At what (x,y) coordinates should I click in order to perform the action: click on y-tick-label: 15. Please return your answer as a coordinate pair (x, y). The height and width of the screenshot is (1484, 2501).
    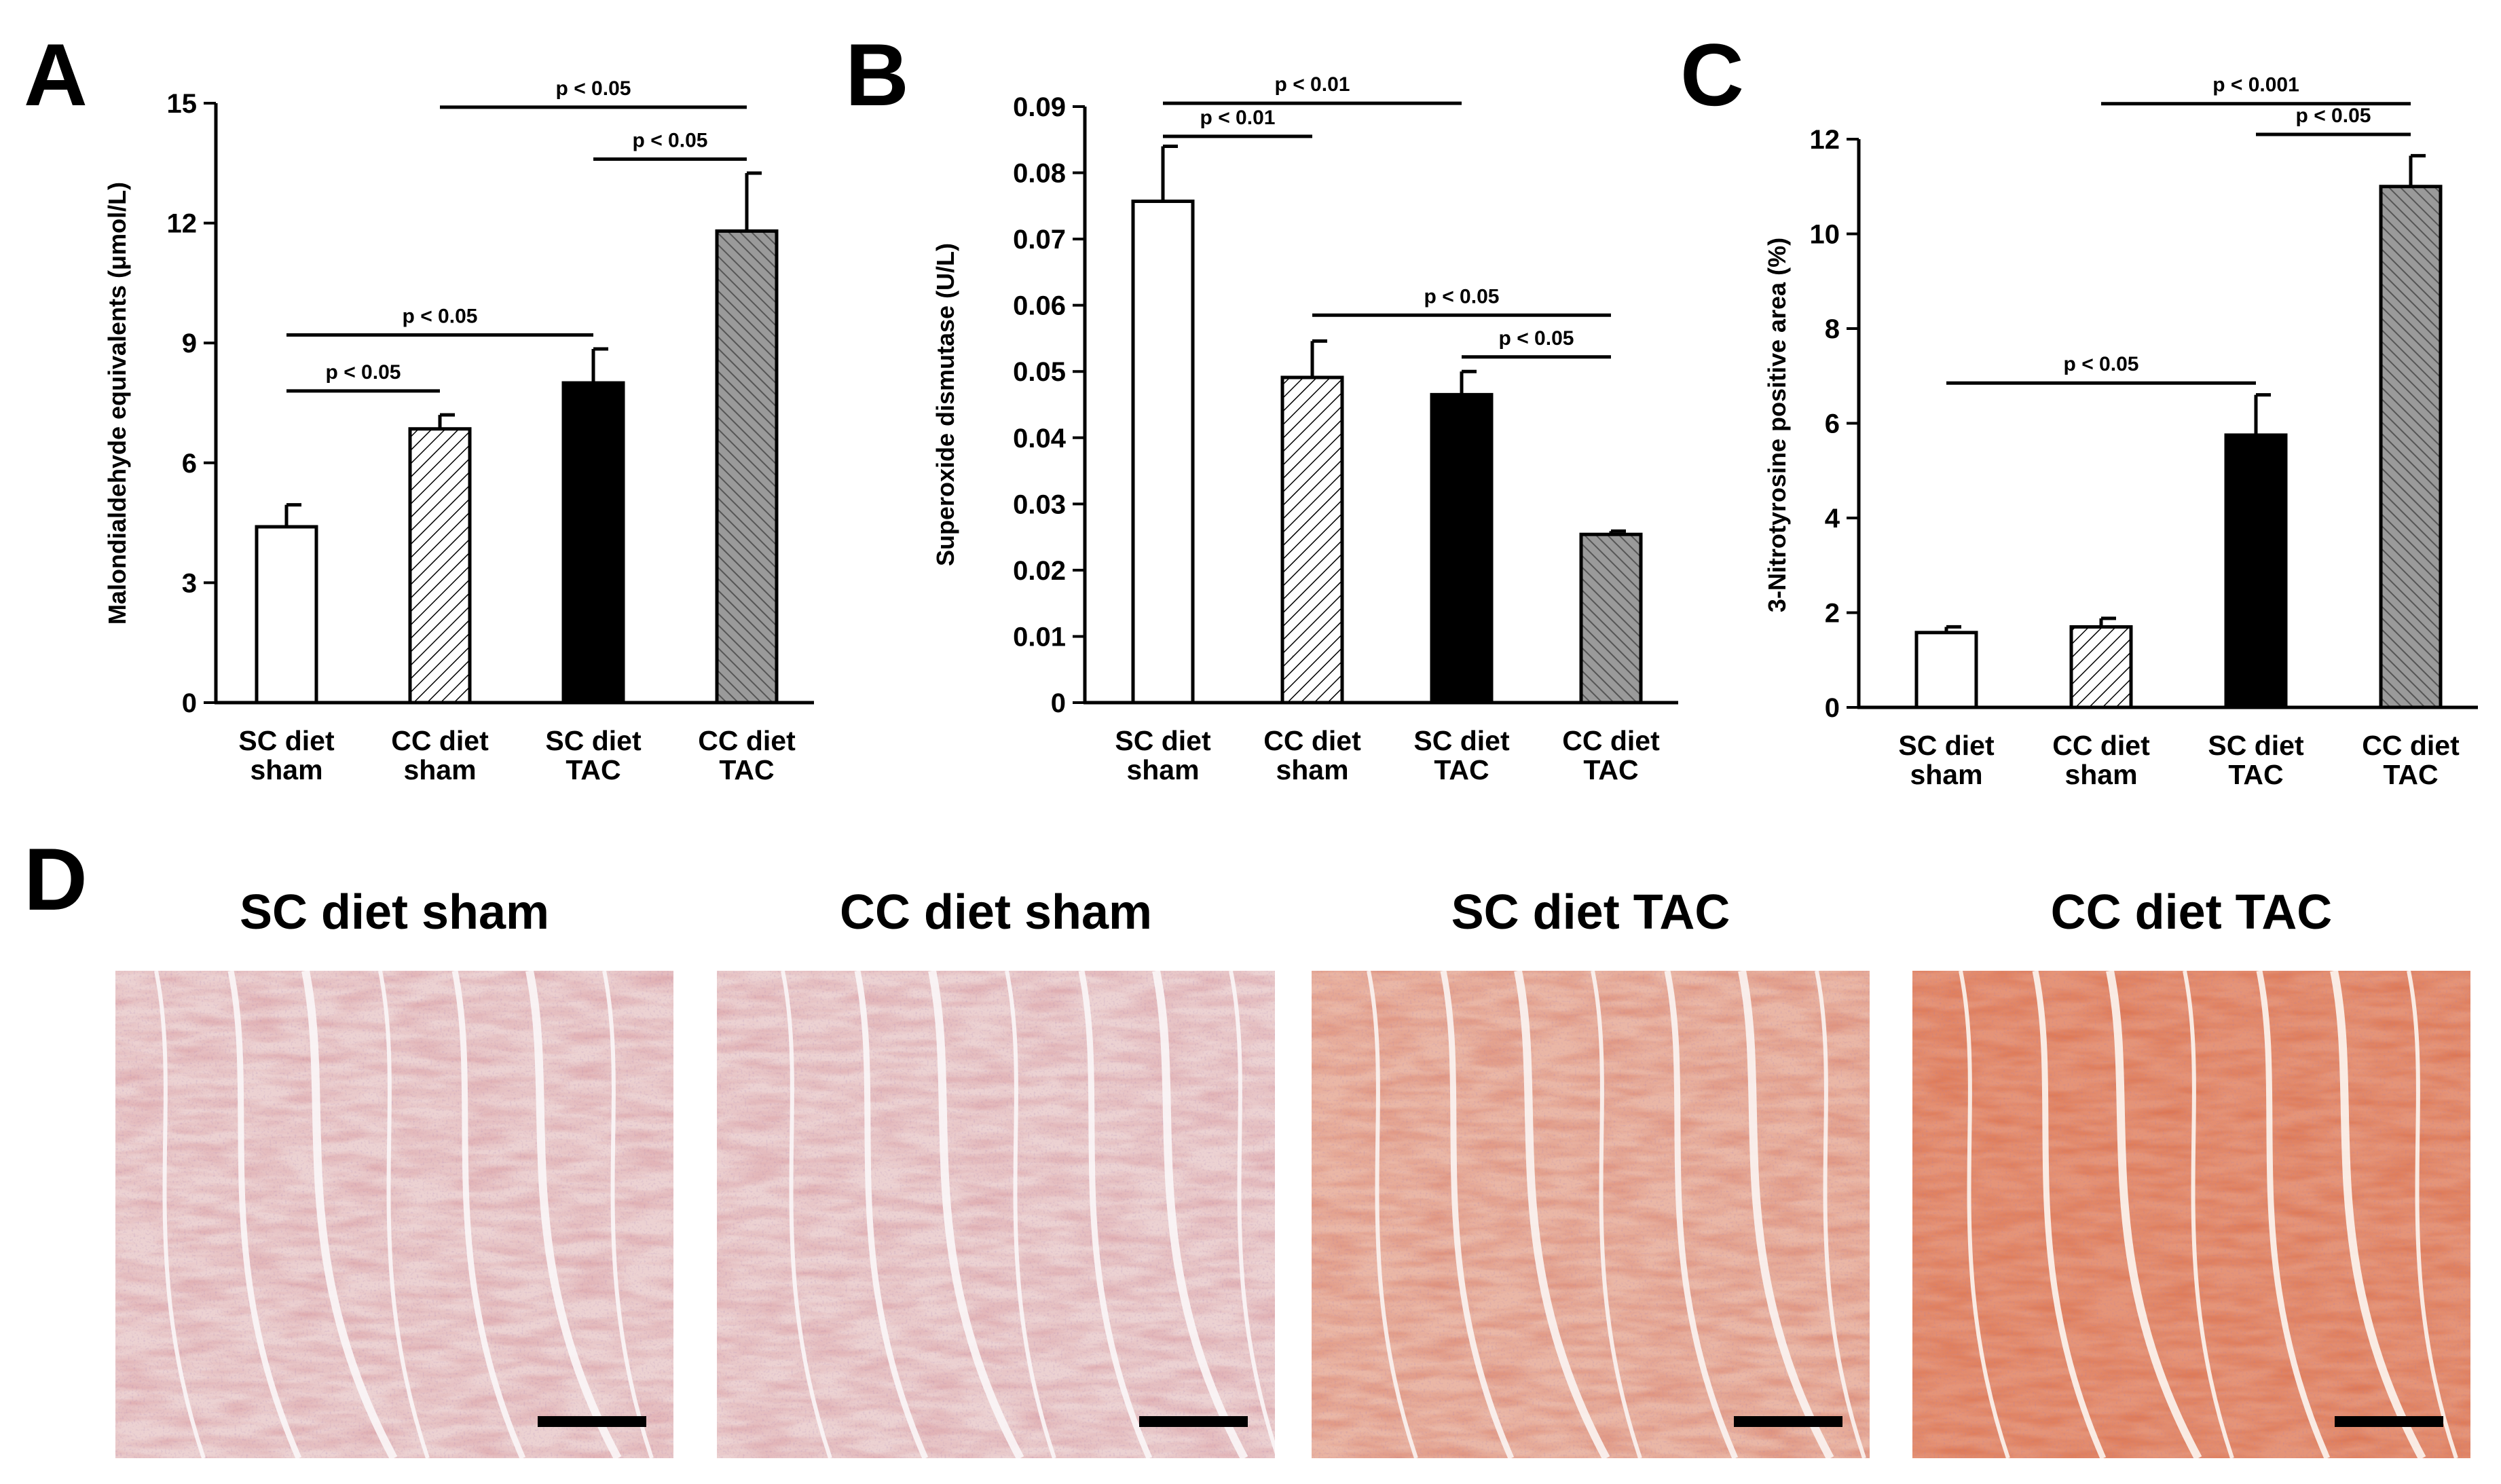
    Looking at the image, I should click on (182, 104).